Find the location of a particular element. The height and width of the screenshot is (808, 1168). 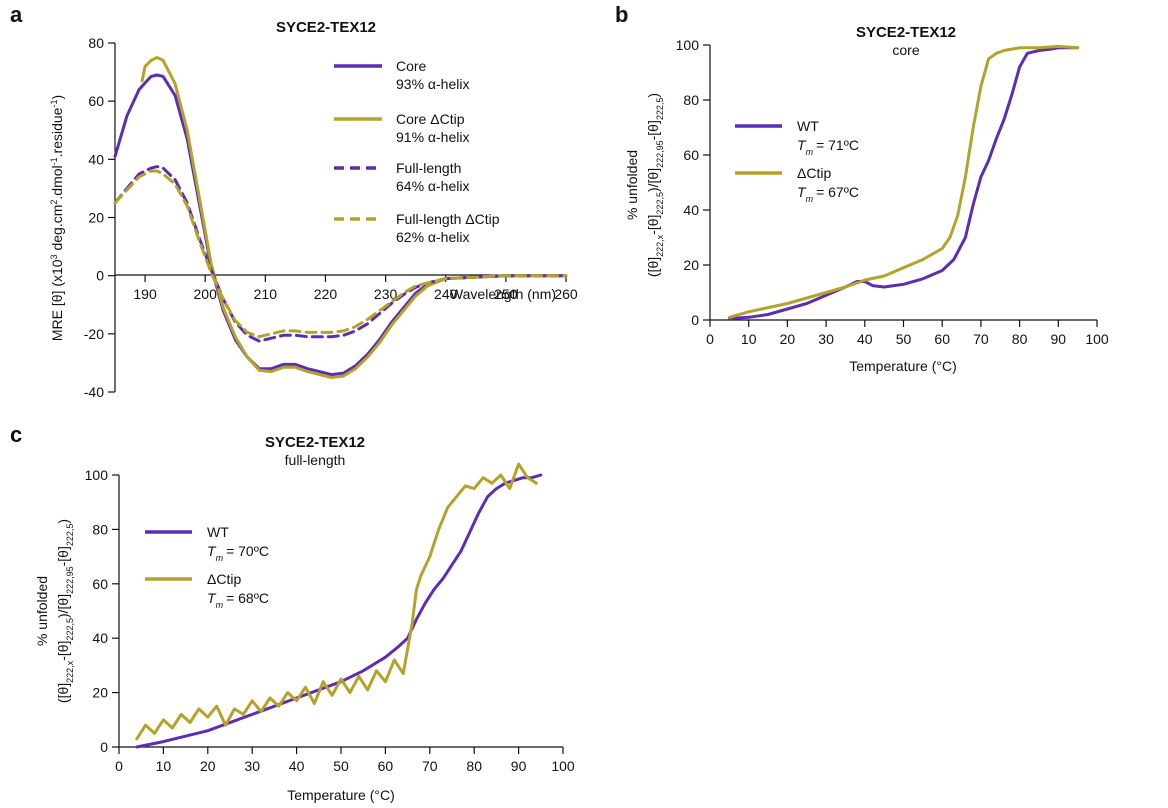

legend-tm-dctip: Tm = 68ºC is located at coordinates (238, 600).